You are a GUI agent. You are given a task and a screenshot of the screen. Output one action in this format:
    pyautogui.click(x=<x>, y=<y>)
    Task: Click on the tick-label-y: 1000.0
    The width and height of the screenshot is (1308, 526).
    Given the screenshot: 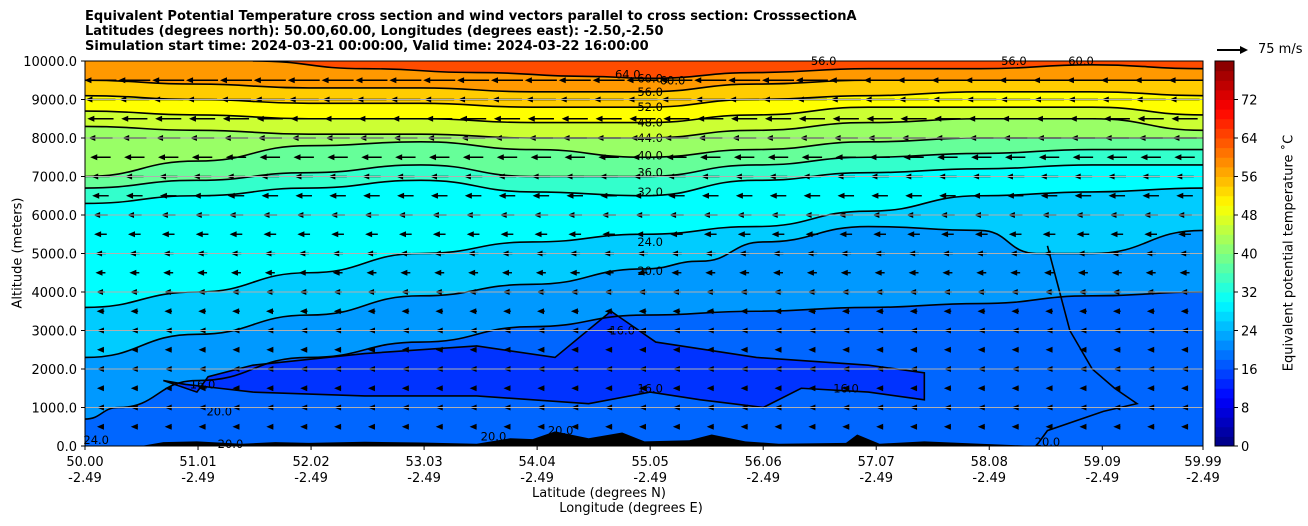 What is the action you would take?
    pyautogui.click(x=55, y=409)
    